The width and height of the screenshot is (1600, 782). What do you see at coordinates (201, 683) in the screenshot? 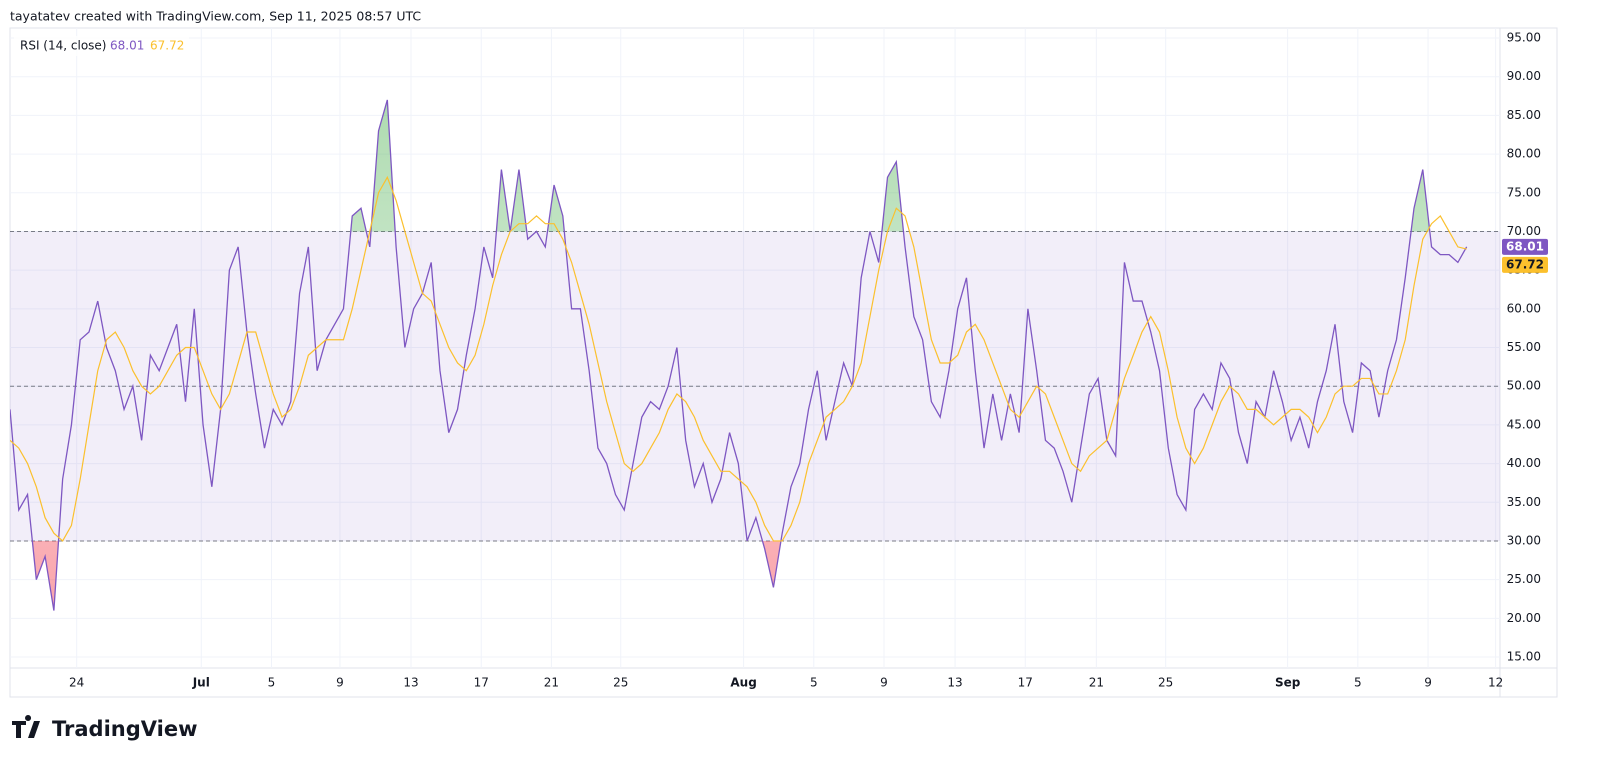
I see `x-tick-label: Jul` at bounding box center [201, 683].